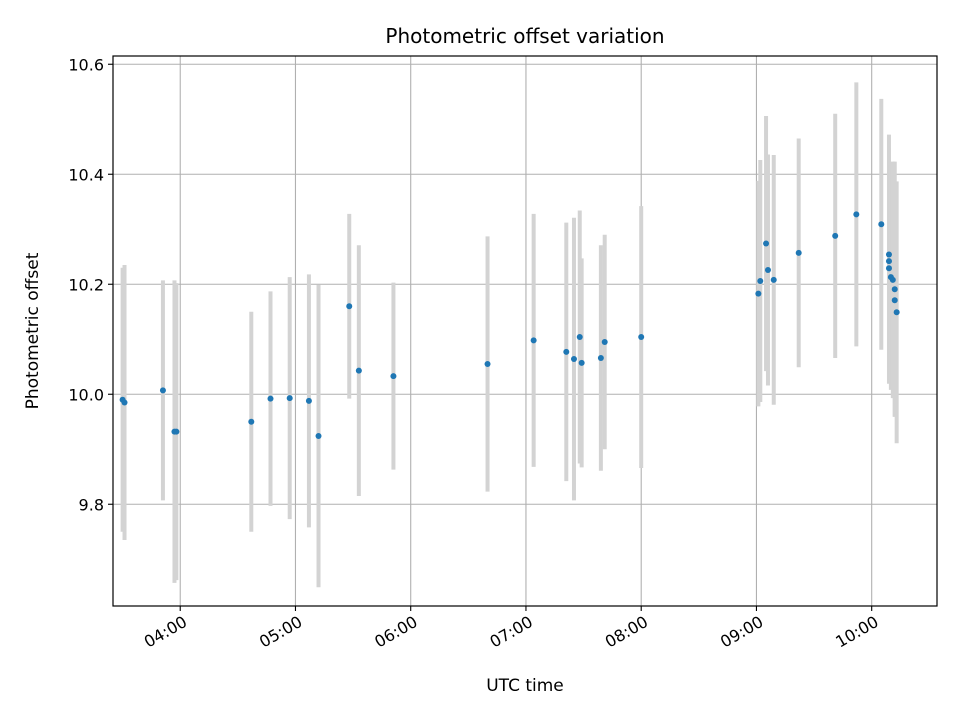 The image size is (960, 720). Describe the element at coordinates (86, 174) in the screenshot. I see `y-tick-label: 10.4` at that location.